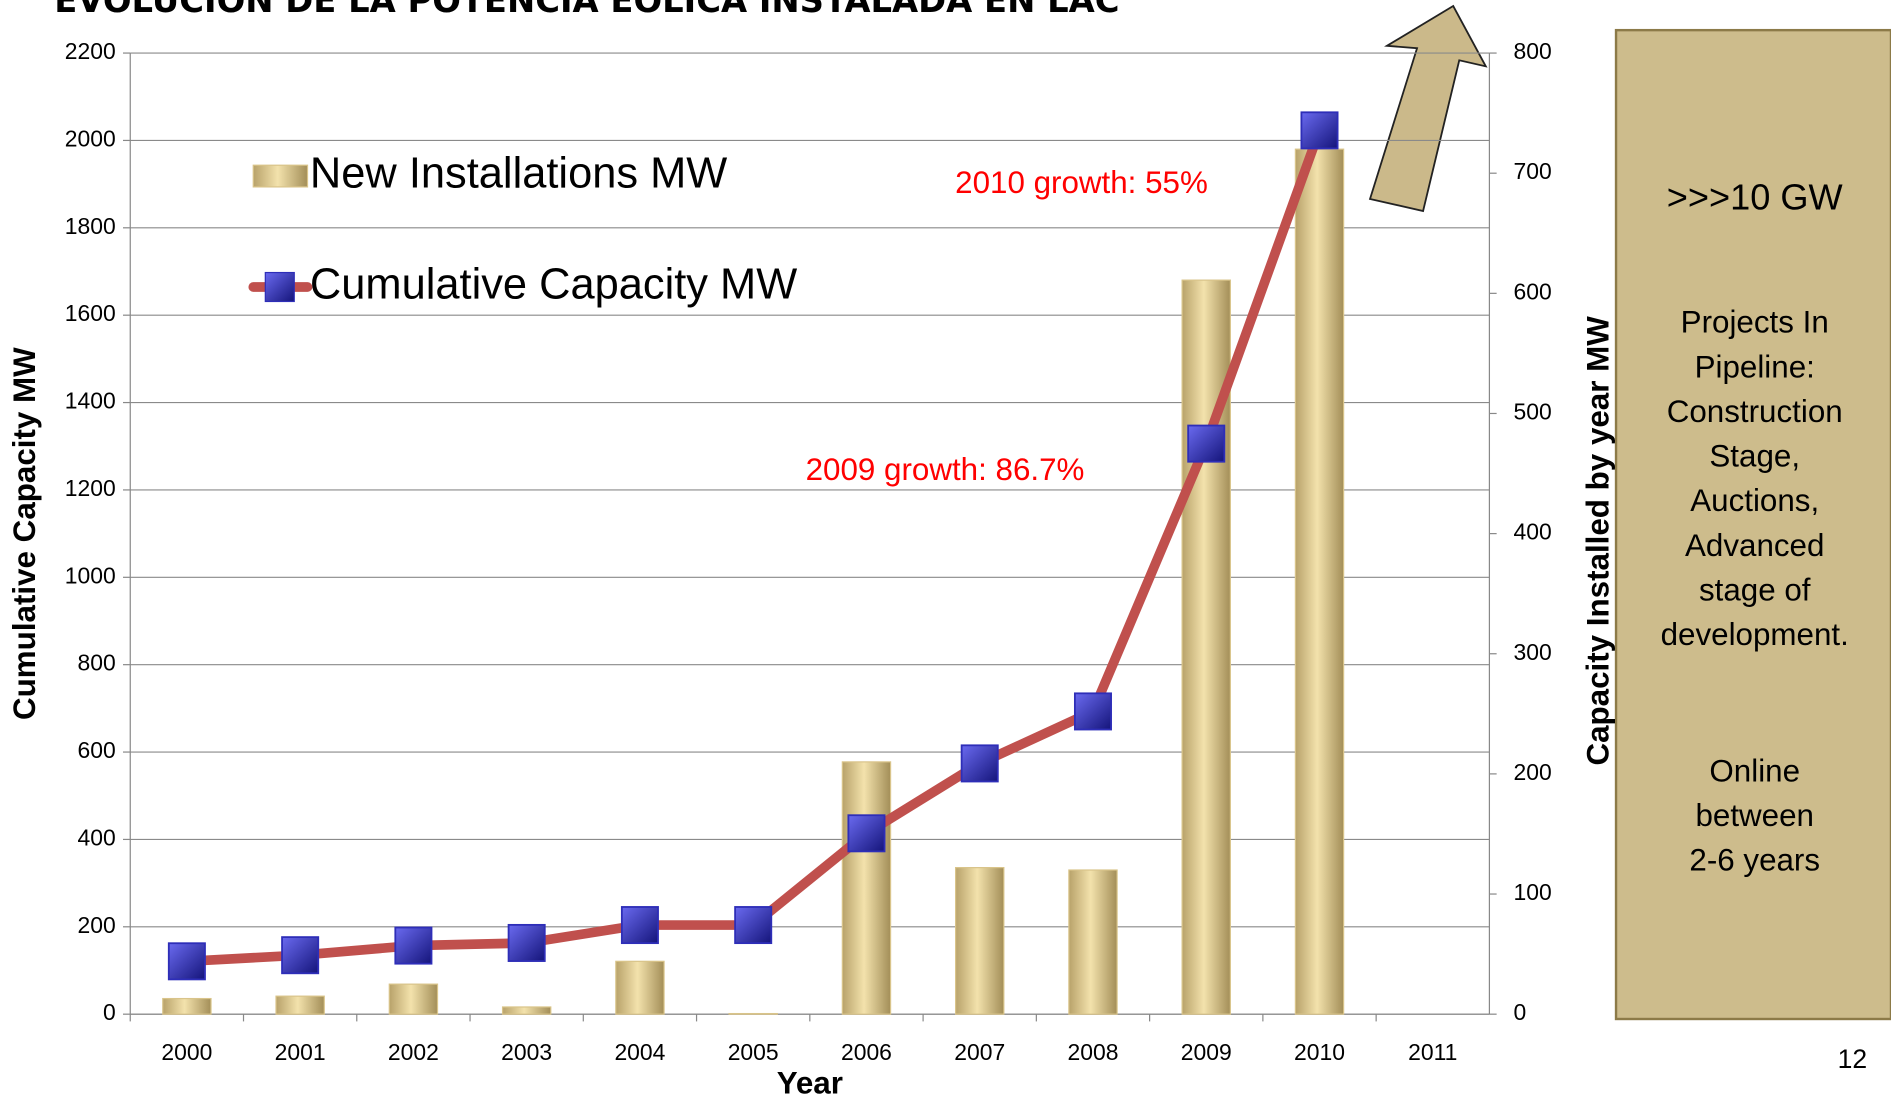 The image size is (1891, 1101). Describe the element at coordinates (90, 575) in the screenshot. I see `y-tick-label: 1000` at that location.